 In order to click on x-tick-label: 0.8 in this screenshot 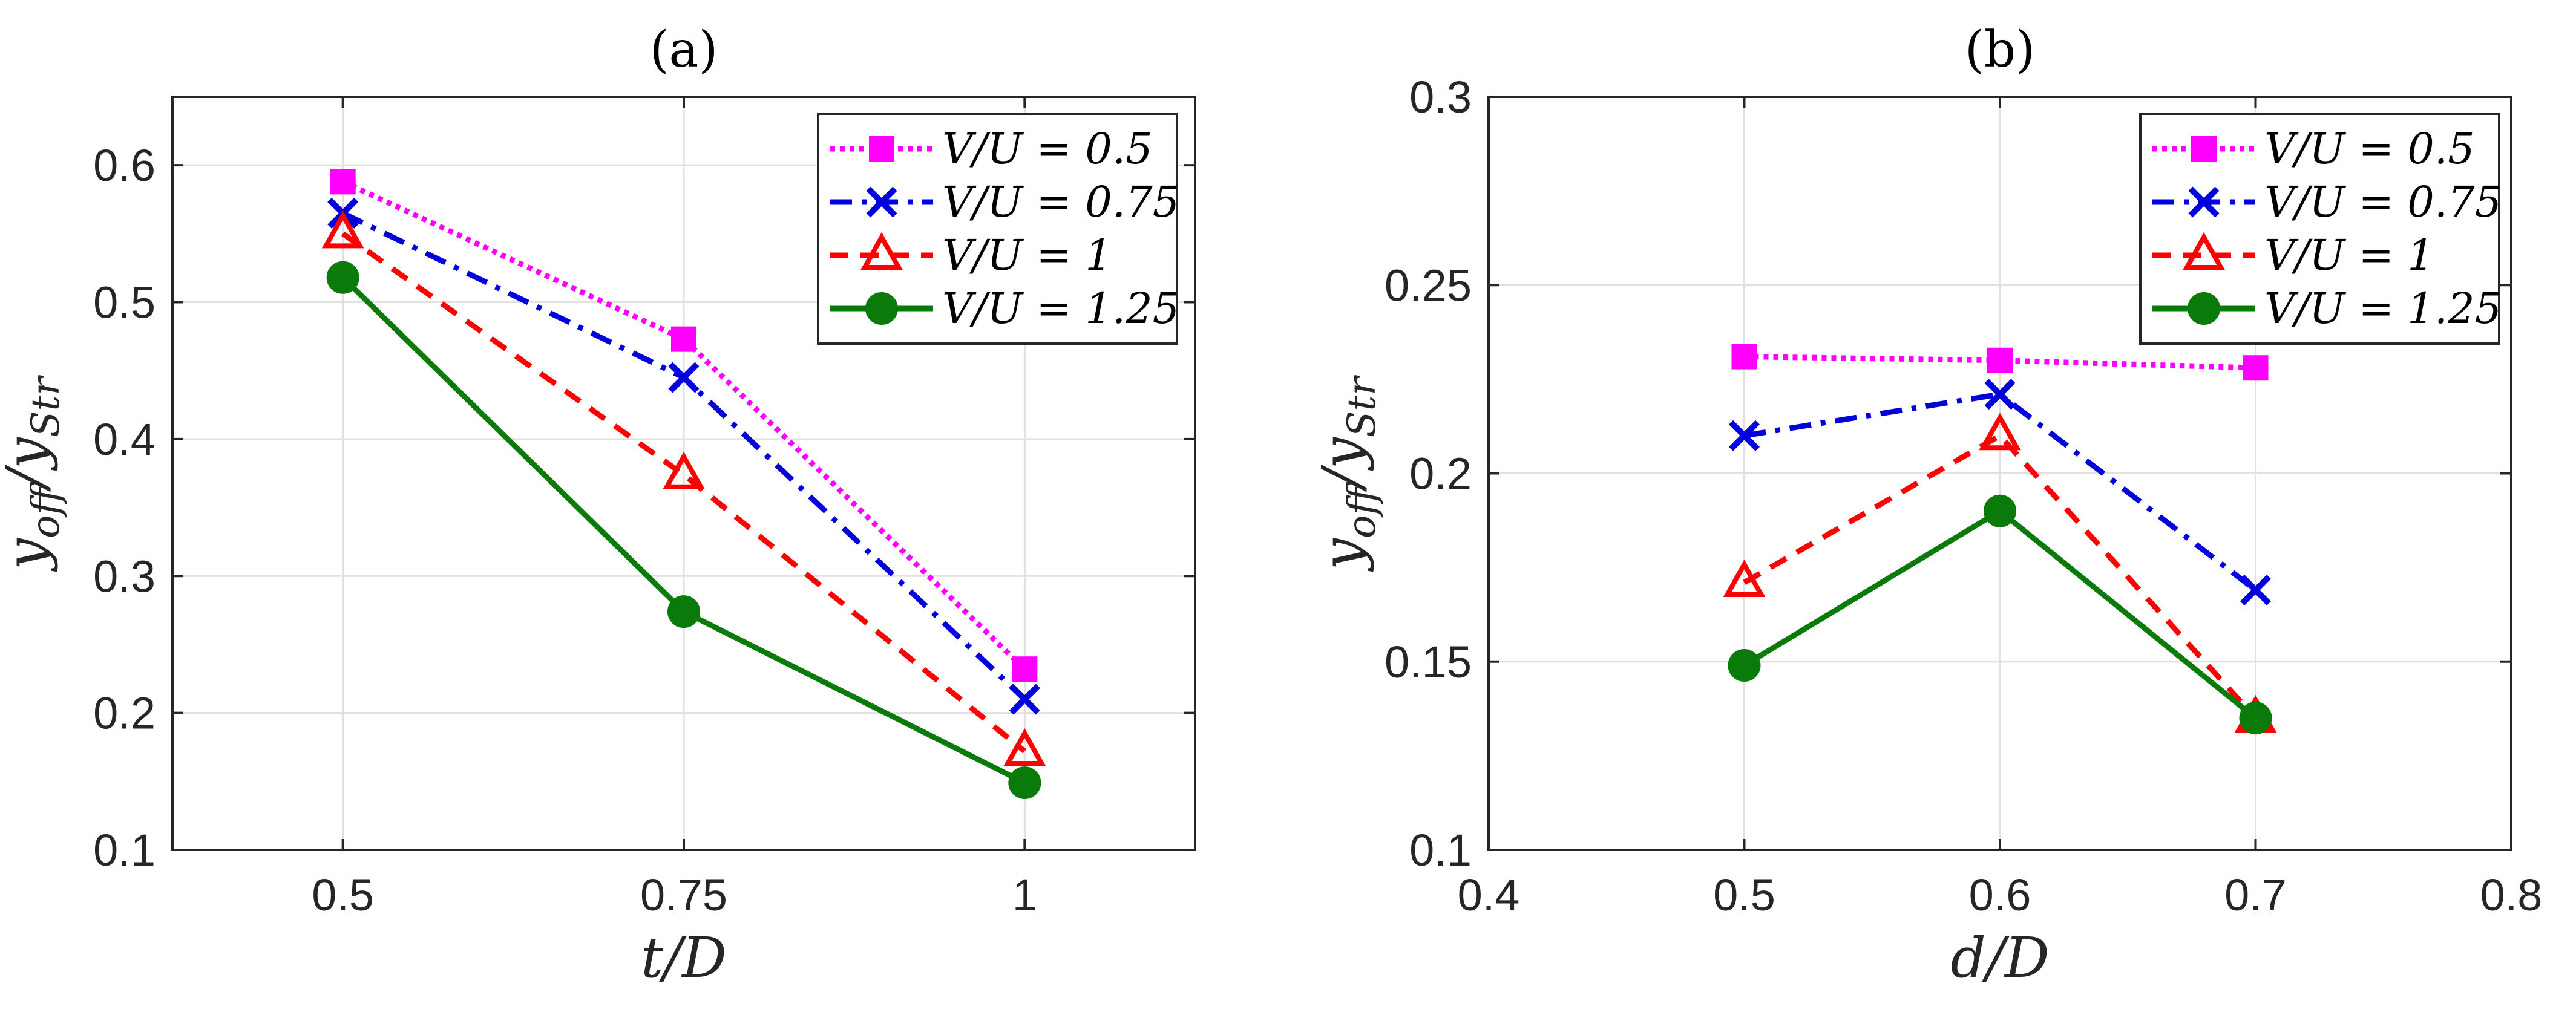, I will do `click(2511, 895)`.